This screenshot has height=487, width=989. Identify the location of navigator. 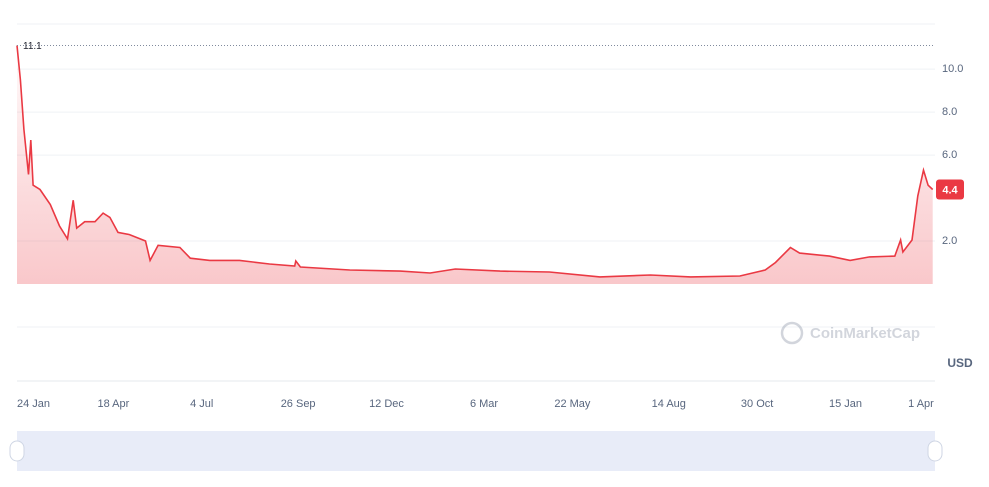
(476, 451).